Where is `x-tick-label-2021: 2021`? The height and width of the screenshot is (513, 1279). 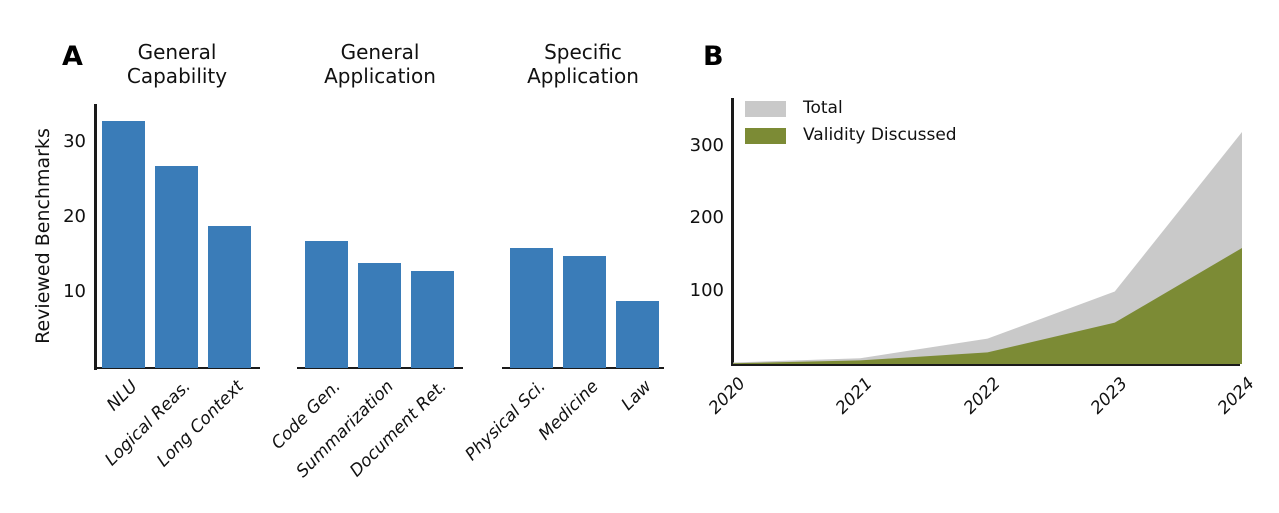 x-tick-label-2021: 2021 is located at coordinates (854, 396).